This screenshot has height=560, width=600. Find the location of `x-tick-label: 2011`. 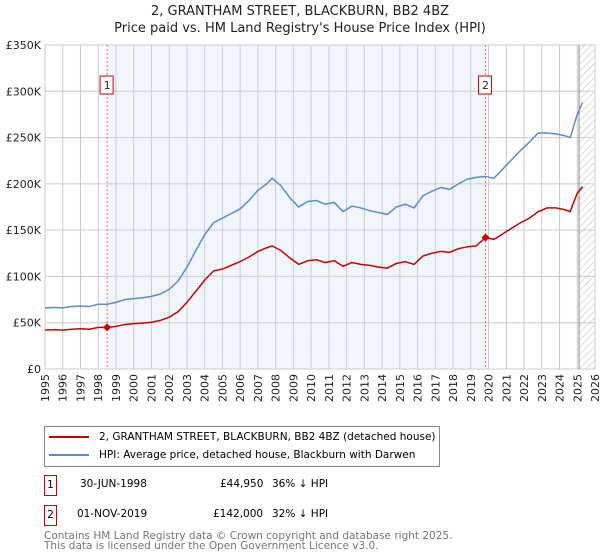

x-tick-label: 2011 is located at coordinates (329, 388).